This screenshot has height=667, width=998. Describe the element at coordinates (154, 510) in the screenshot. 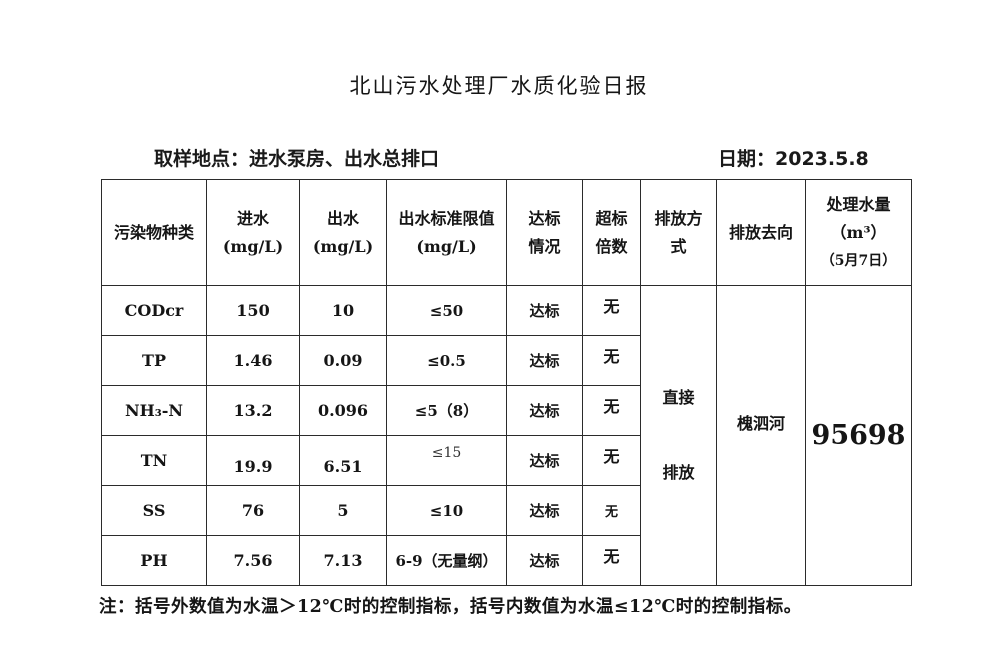

I see `cell-pollutant: SS` at that location.